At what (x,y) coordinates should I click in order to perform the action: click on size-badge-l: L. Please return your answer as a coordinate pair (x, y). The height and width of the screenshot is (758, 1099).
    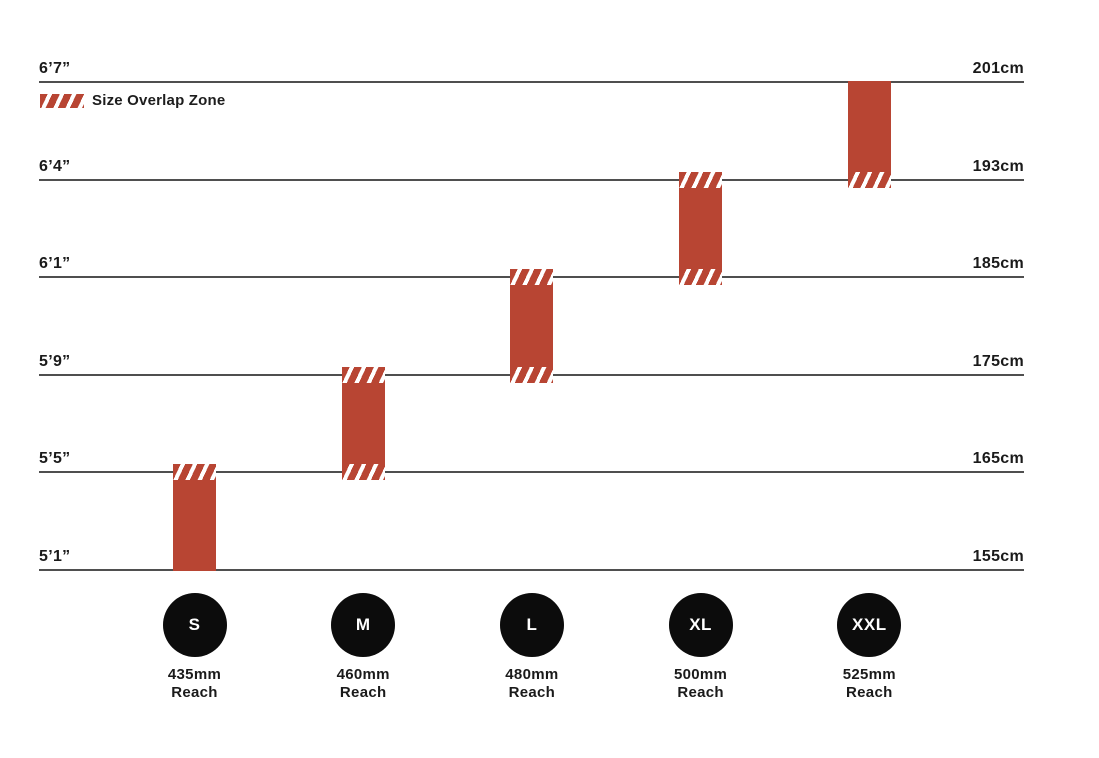
    Looking at the image, I should click on (531, 625).